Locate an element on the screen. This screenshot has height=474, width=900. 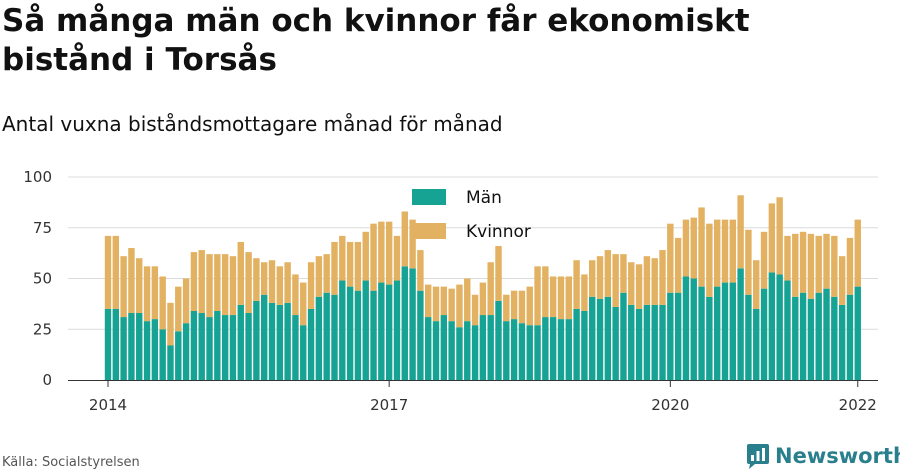
legend: Män Kvinnor is located at coordinates (471, 215).